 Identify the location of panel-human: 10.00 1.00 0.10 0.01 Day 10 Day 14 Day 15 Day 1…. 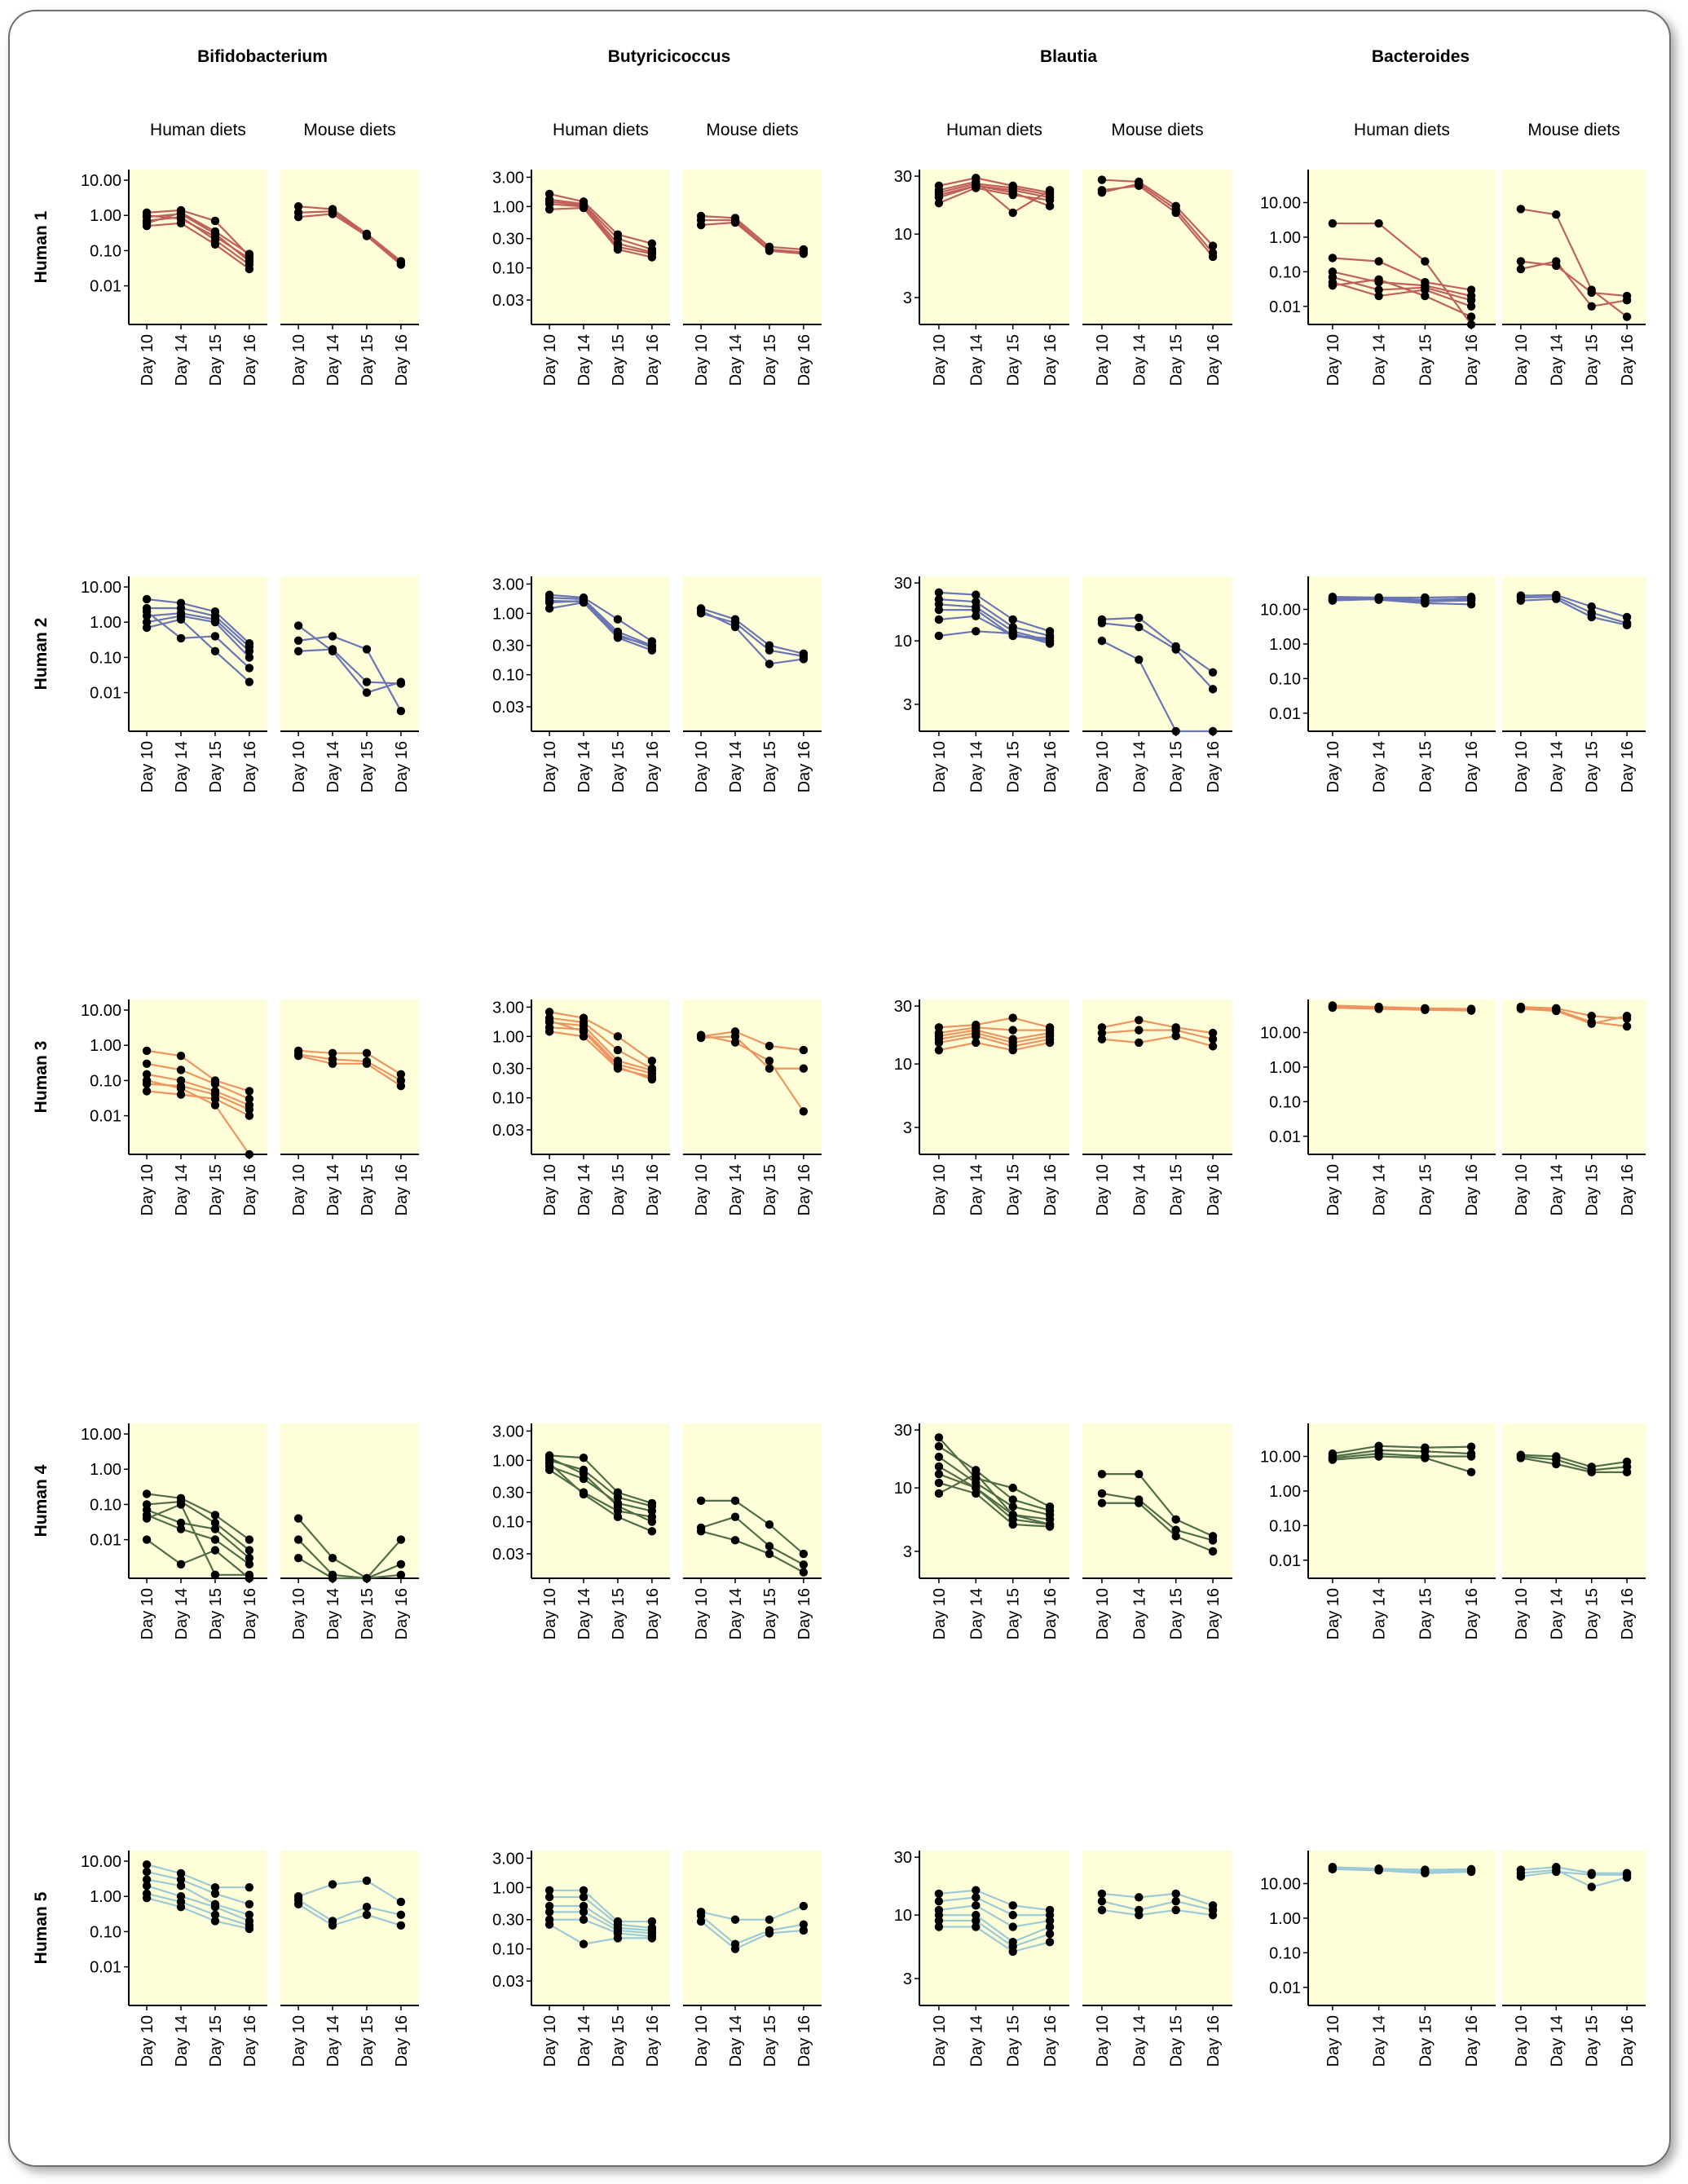
(1378, 1531).